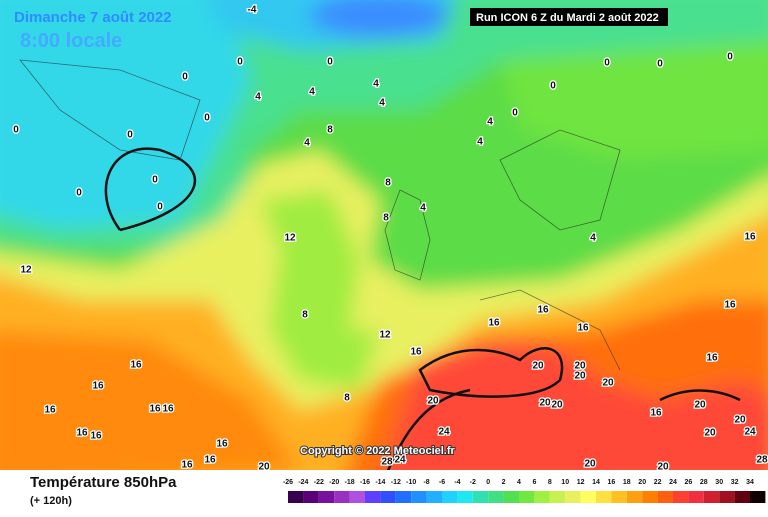 The height and width of the screenshot is (517, 768). I want to click on legend-tick-label: 24, so click(673, 482).